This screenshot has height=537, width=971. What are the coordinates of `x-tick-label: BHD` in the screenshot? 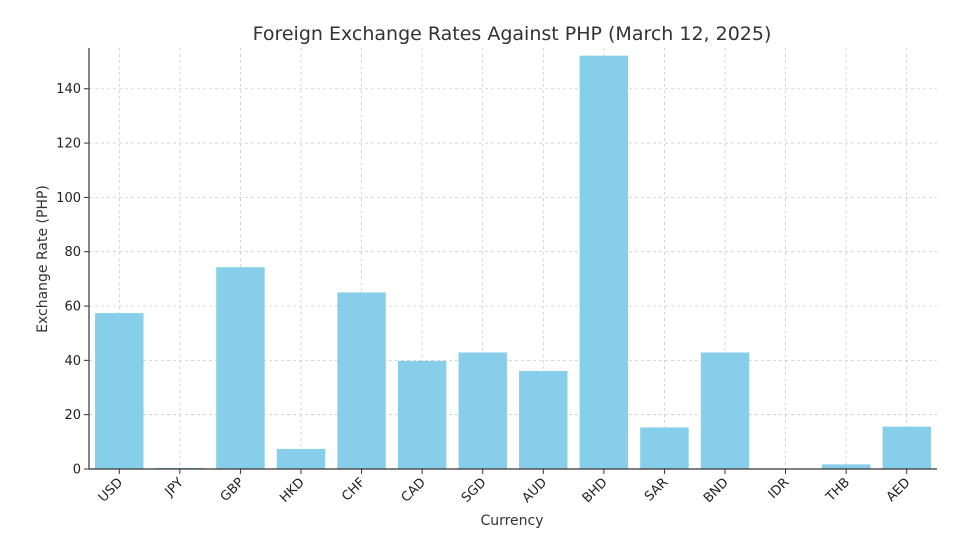 It's located at (595, 490).